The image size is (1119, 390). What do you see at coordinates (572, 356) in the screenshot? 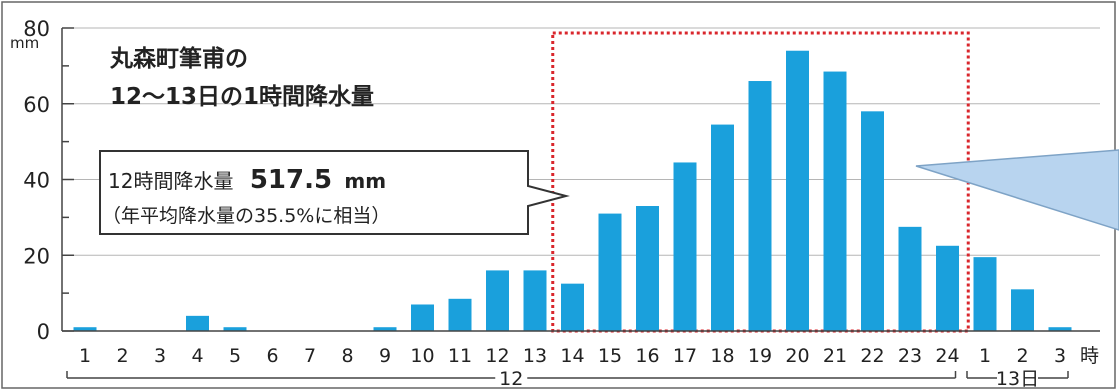
I see `x-tick-label: 14` at bounding box center [572, 356].